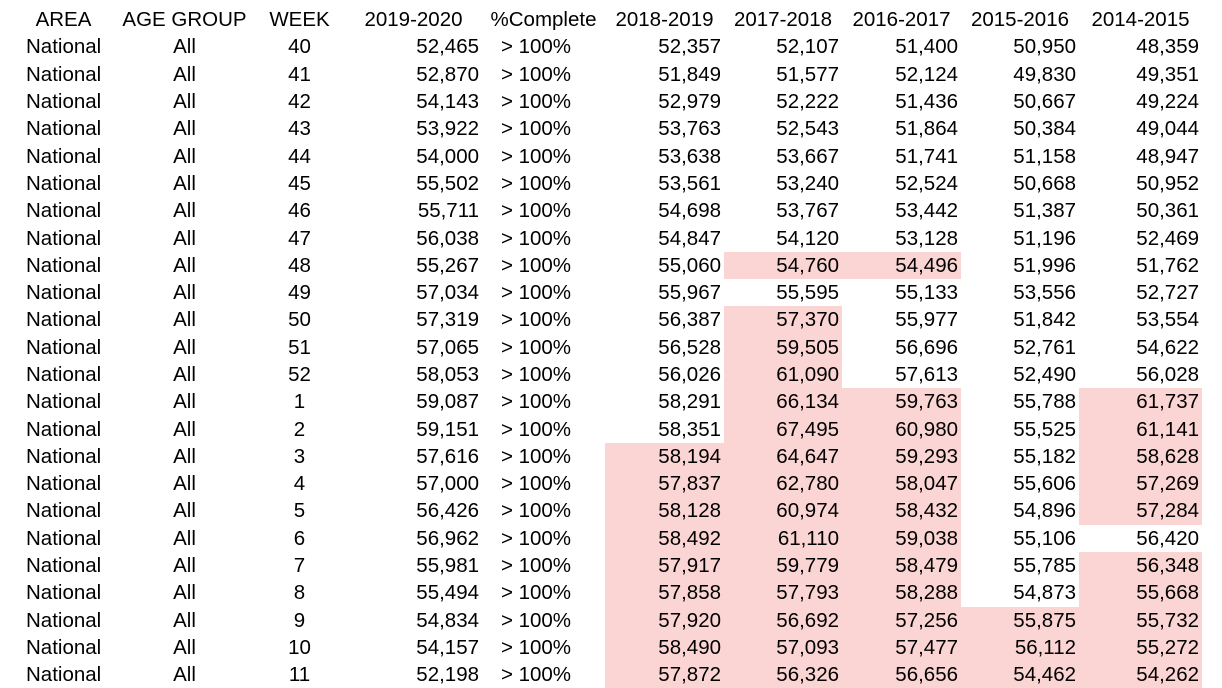 This screenshot has width=1222, height=688. I want to click on cell-2017-2018: 61,110, so click(783, 538).